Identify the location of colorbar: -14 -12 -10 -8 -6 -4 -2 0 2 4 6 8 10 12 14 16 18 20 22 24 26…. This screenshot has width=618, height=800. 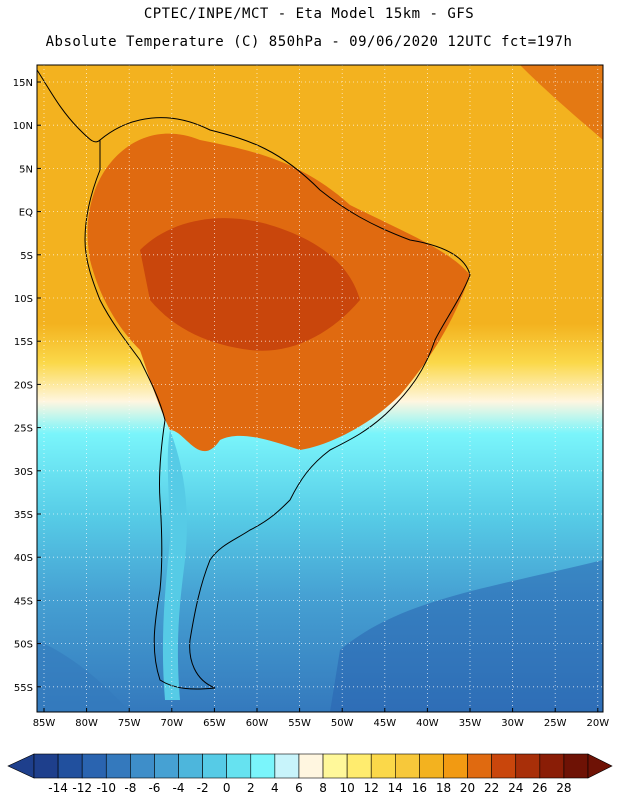
(310, 774).